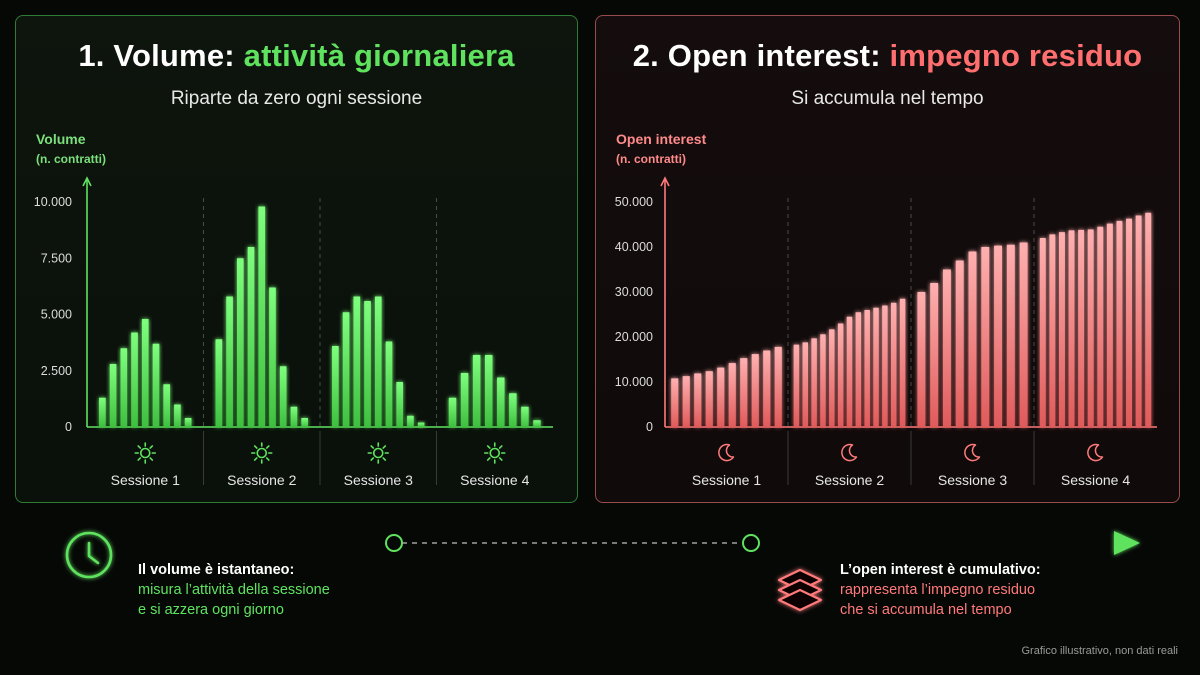 This screenshot has width=1200, height=675. Describe the element at coordinates (53, 202) in the screenshot. I see `y-tick-label: 10.000` at that location.